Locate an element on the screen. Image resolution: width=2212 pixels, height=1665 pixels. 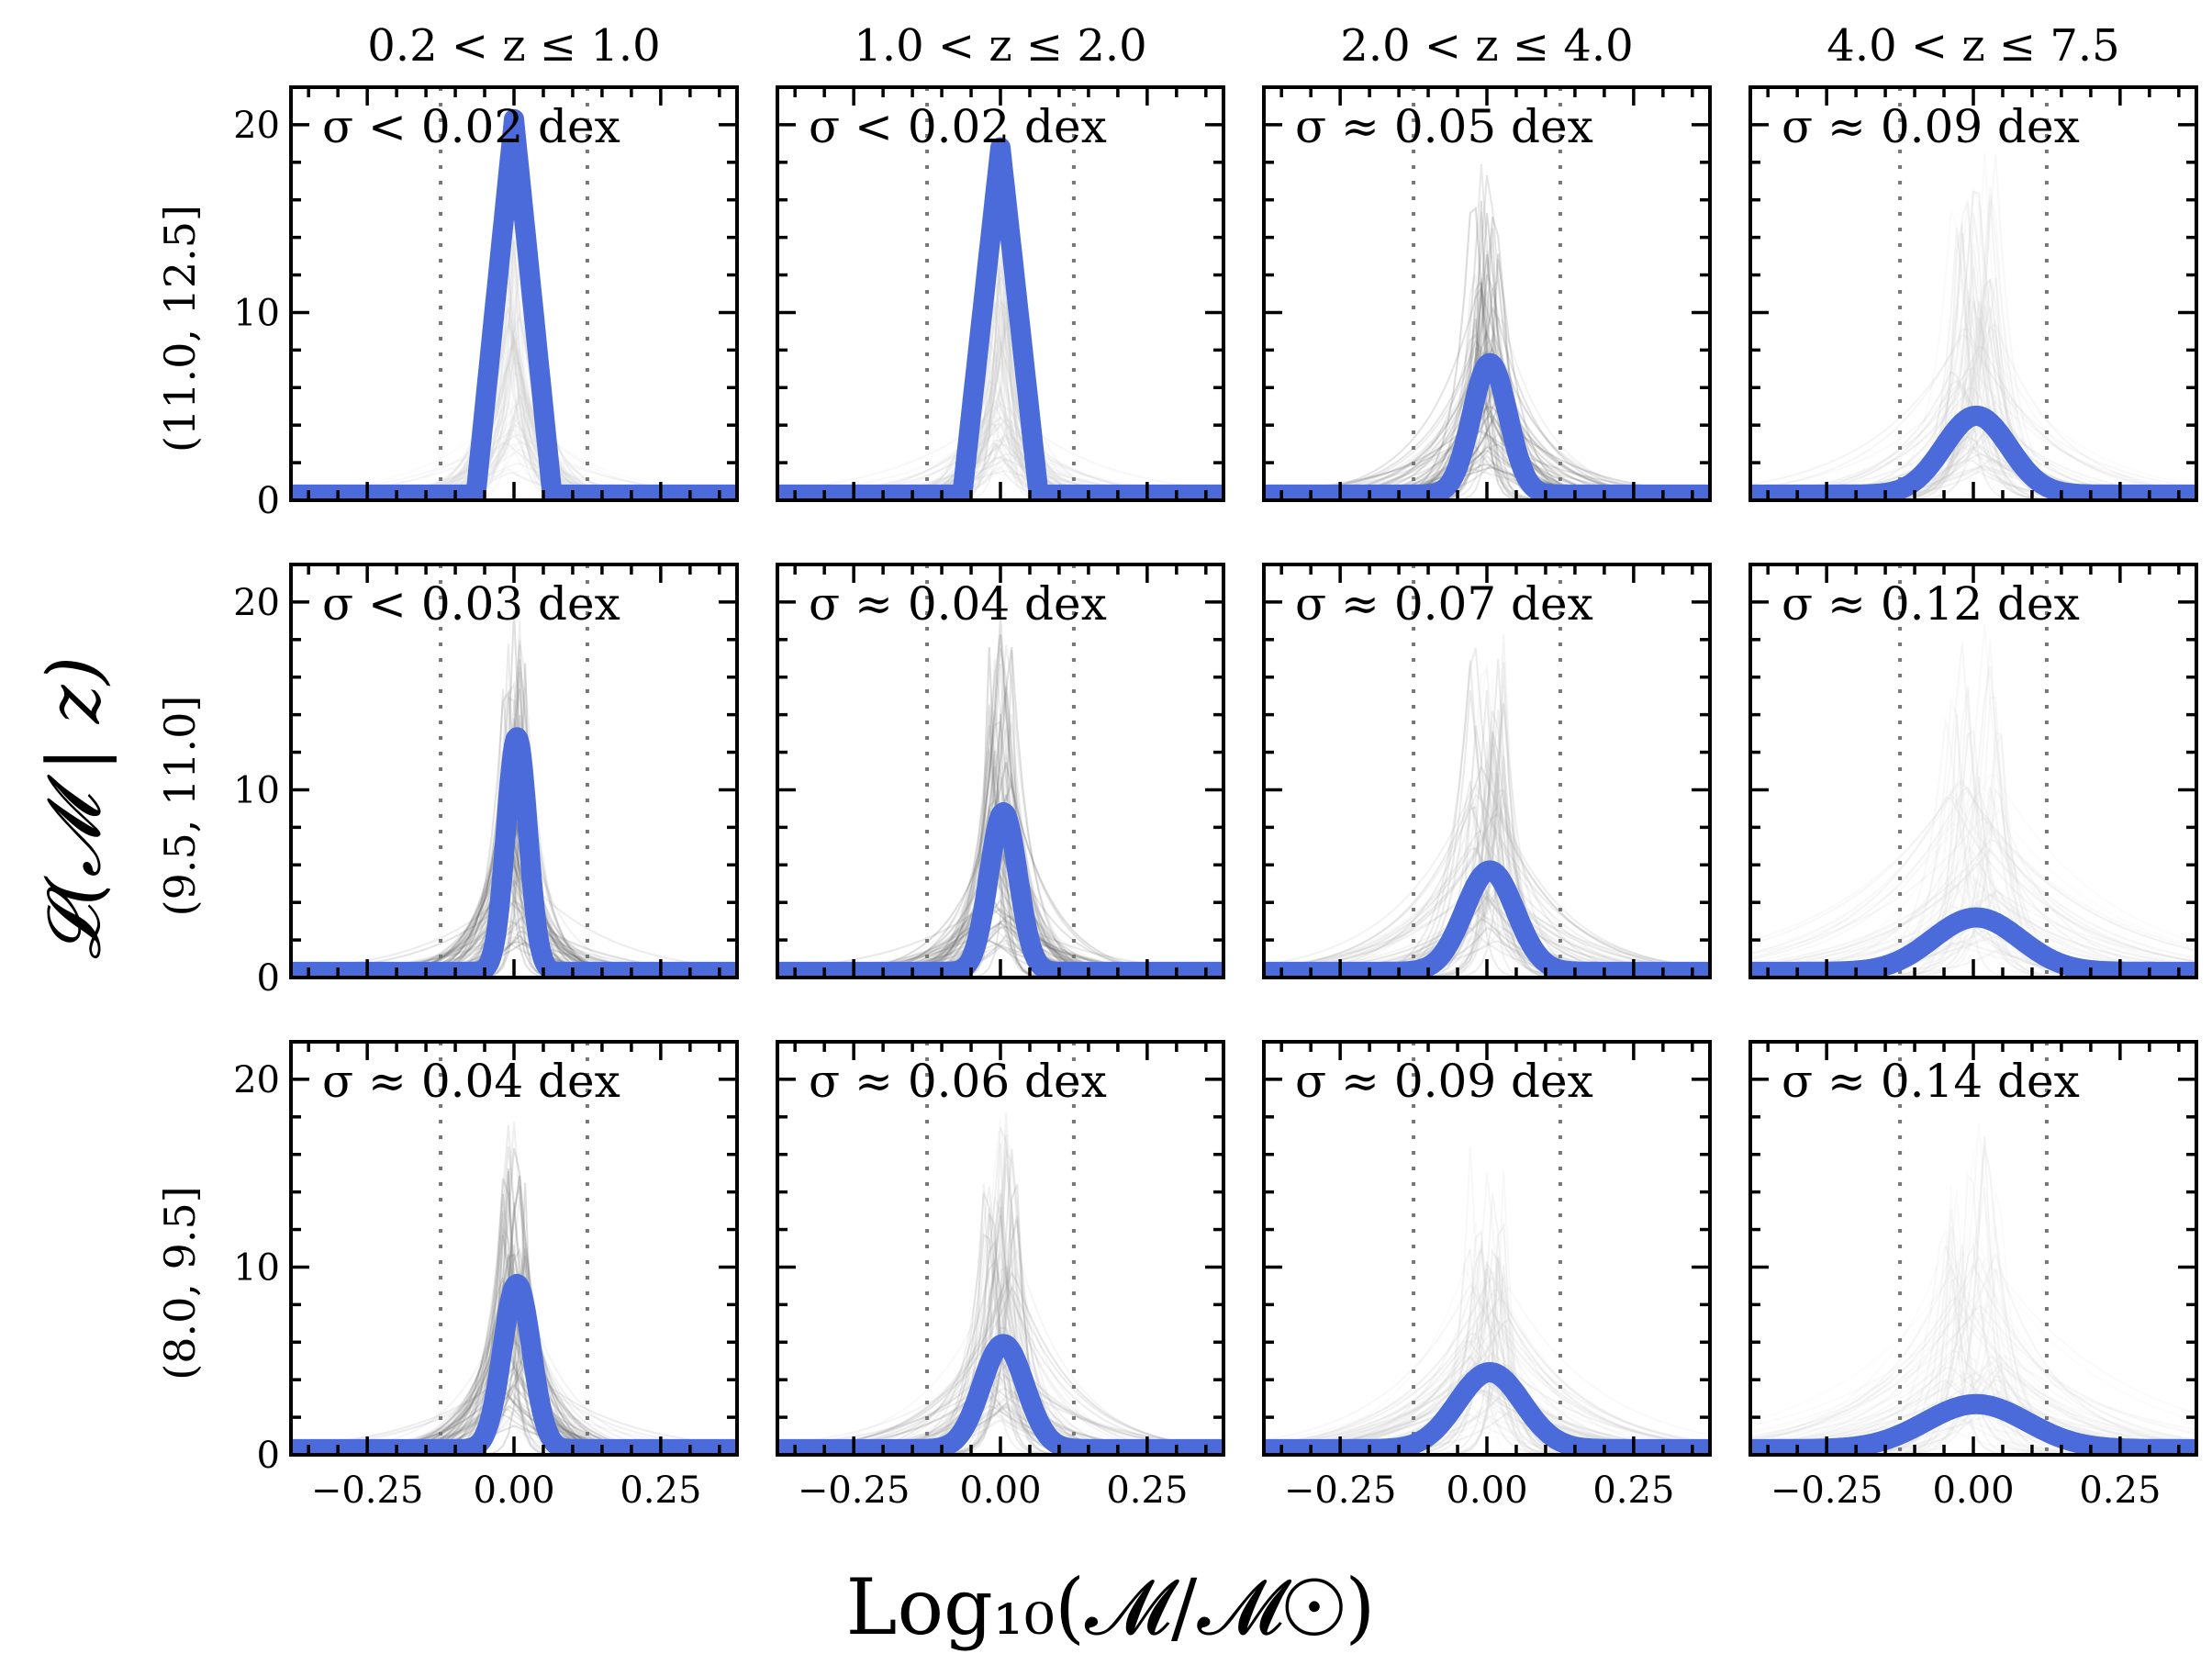
sigma-annotation: σ ≈ 0.09 dex is located at coordinates (1444, 1081).